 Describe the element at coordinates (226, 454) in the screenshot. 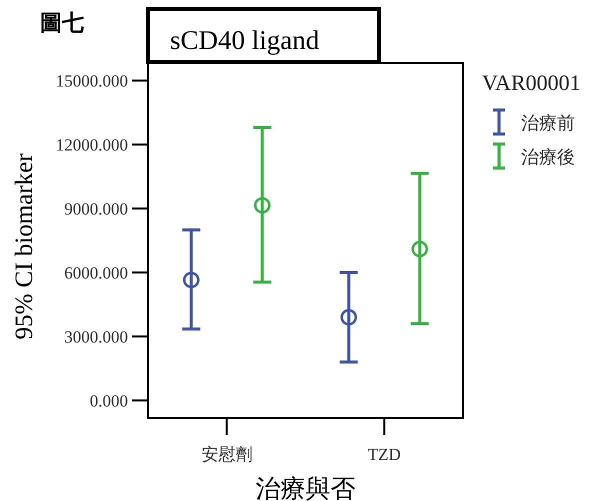

I see `x-tick-label: 安慰劑` at that location.